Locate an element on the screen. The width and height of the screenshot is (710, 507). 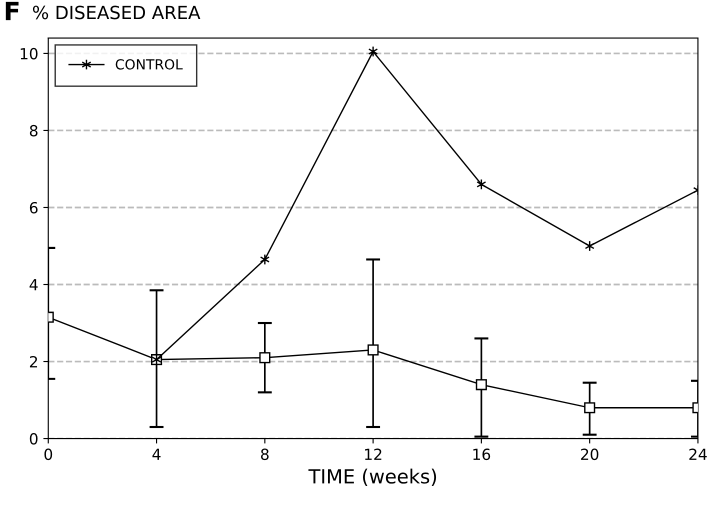
y-tick-label: 0 is located at coordinates (34, 439).